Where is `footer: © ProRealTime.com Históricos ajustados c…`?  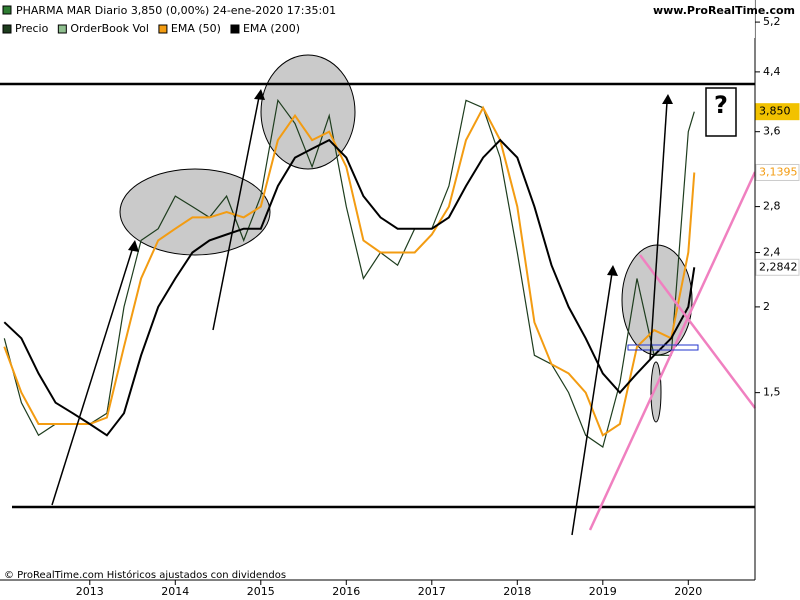 footer: © ProRealTime.com Históricos ajustados c… is located at coordinates (145, 575).